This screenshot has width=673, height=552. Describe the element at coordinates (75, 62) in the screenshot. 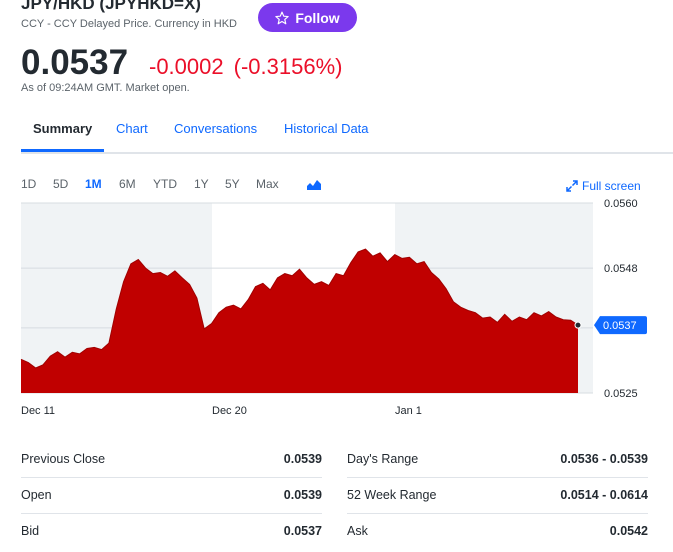

I see `current-price: 0.0537` at that location.